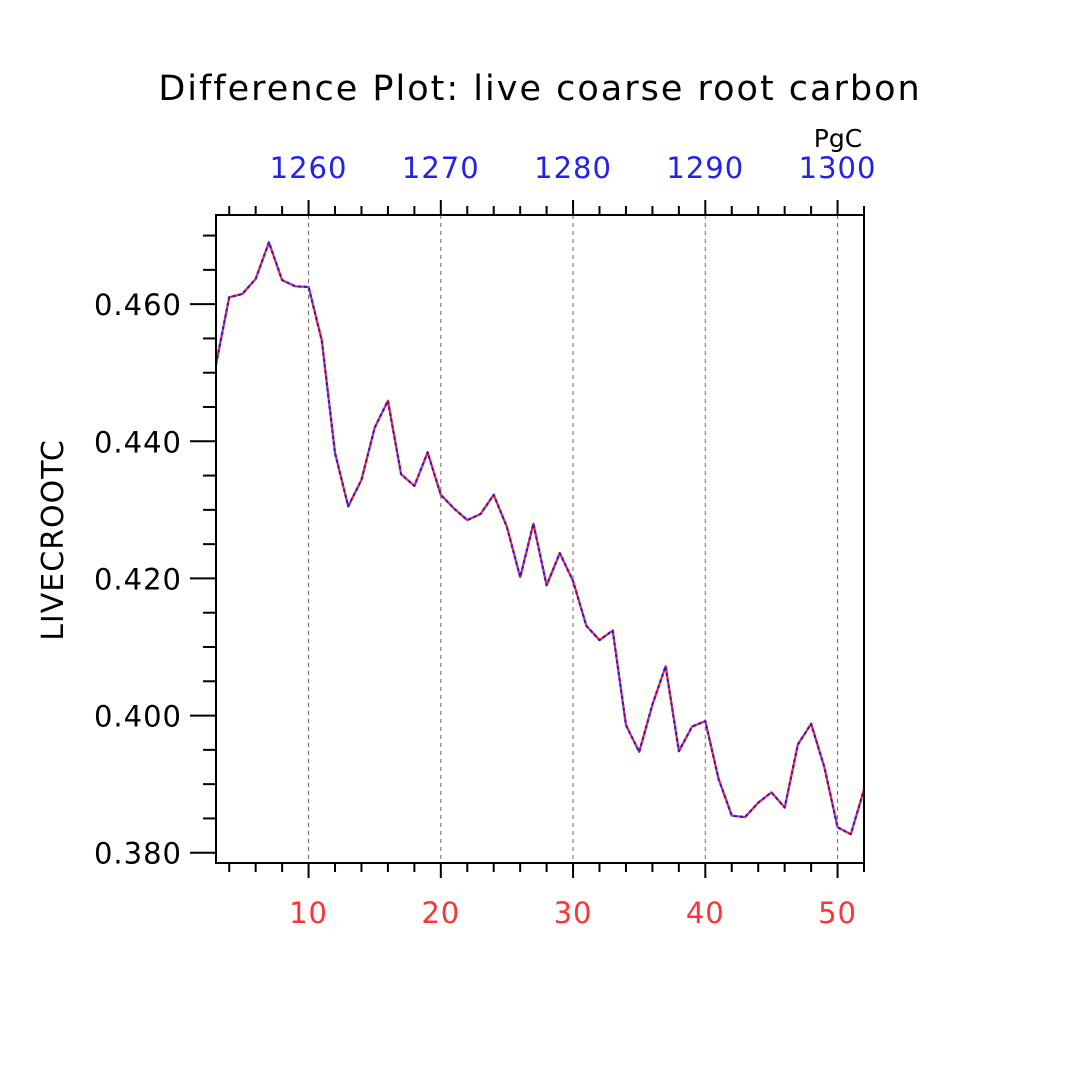 Image resolution: width=1080 pixels, height=1080 pixels. Describe the element at coordinates (838, 168) in the screenshot. I see `x-top-tick-label: 1300` at that location.